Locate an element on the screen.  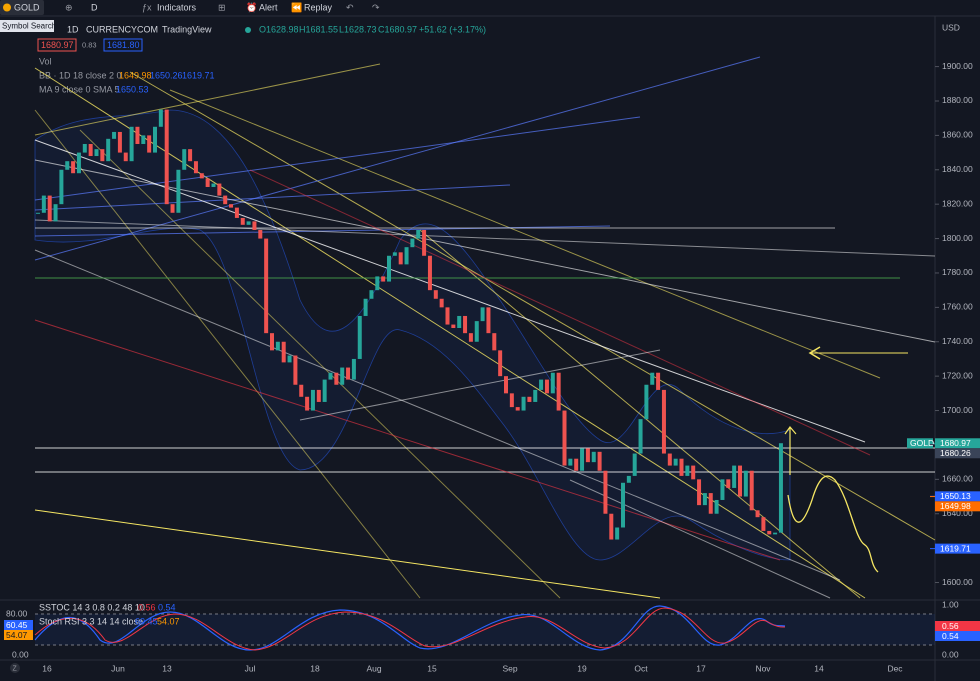
indicators-button: Indicators is located at coordinates (177, 7).